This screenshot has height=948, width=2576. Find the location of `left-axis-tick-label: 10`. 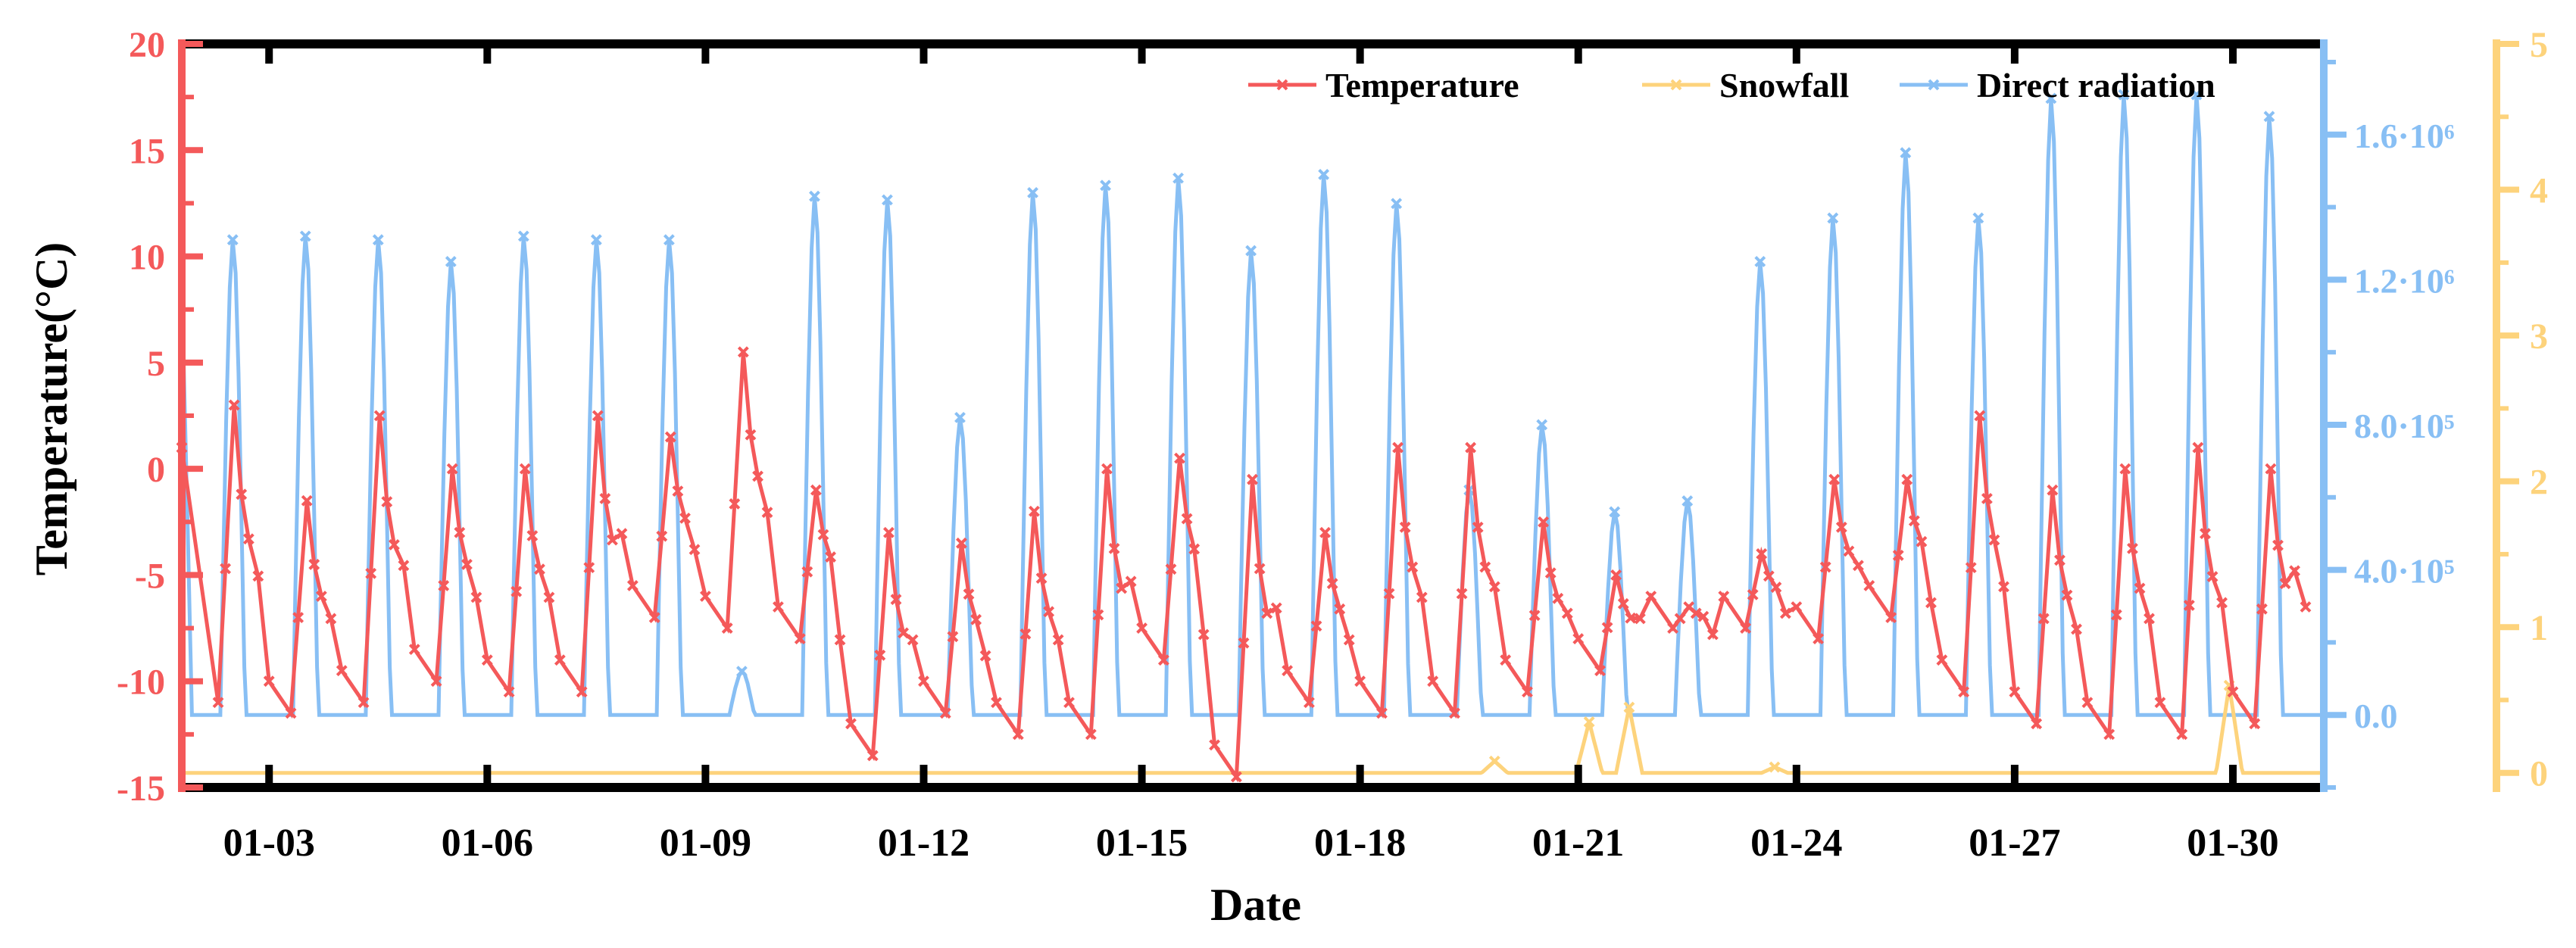

left-axis-tick-label: 10 is located at coordinates (147, 258).